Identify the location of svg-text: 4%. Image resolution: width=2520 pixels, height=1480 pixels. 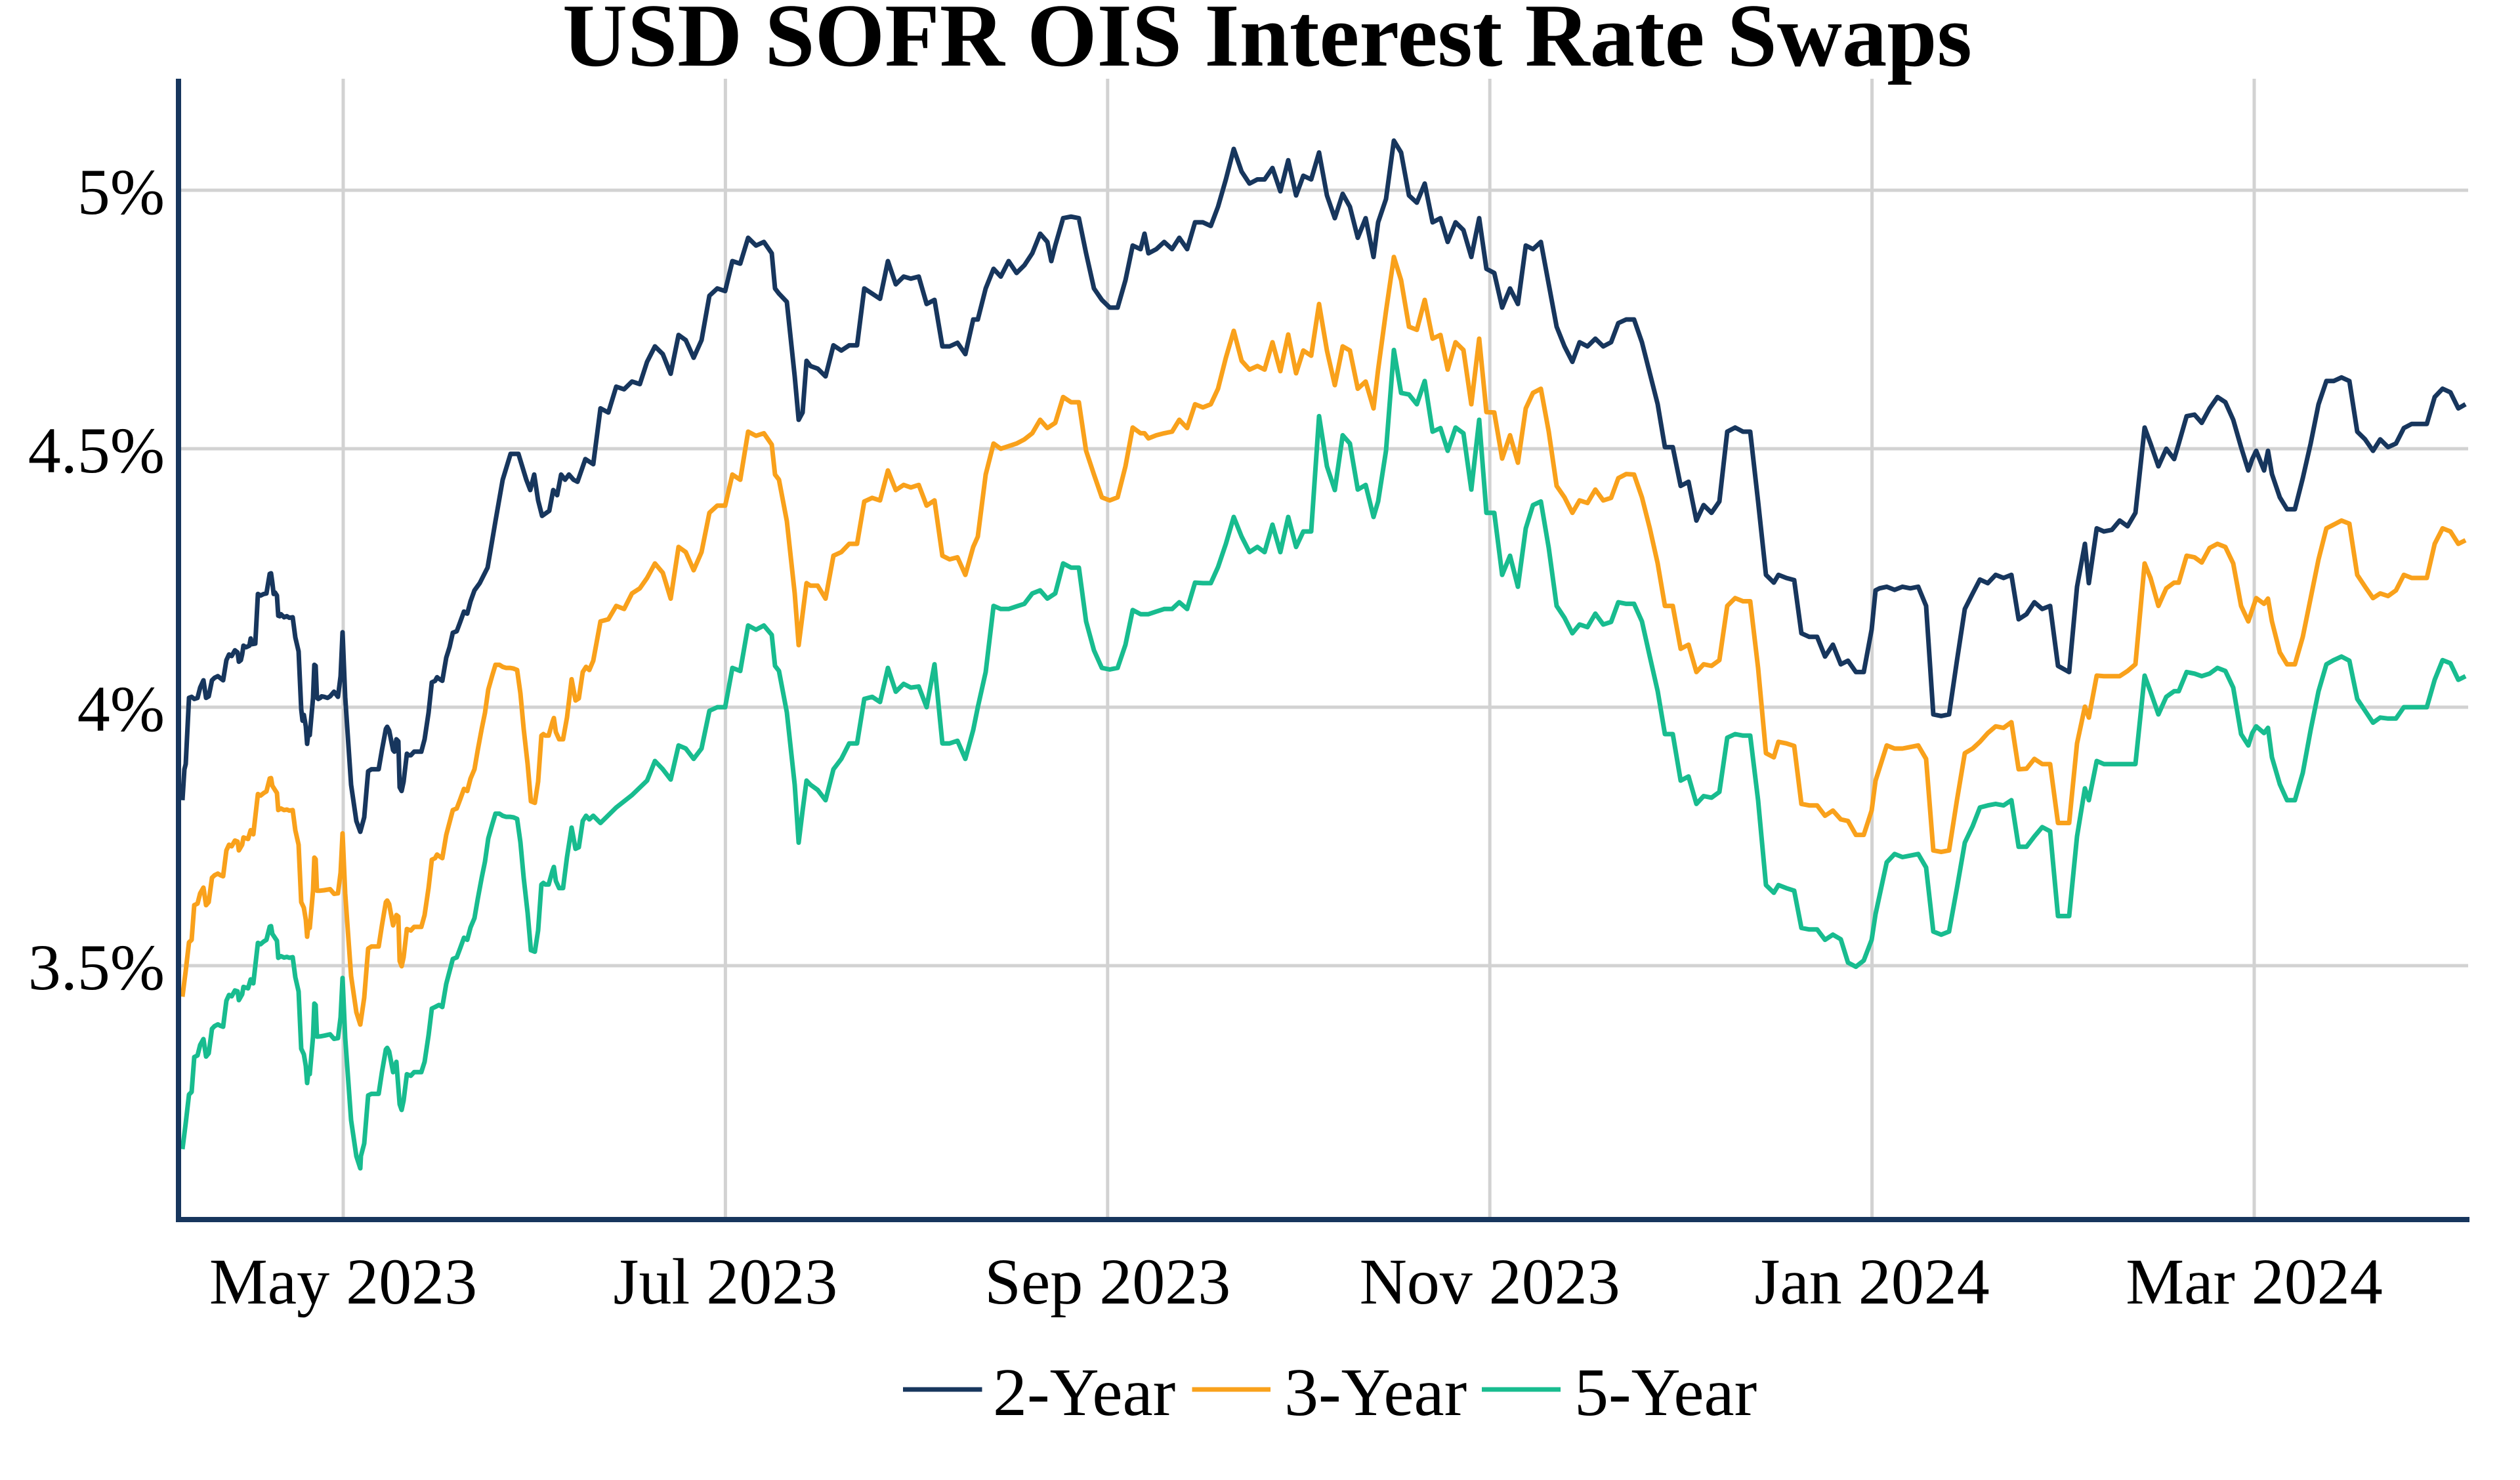
(121, 708).